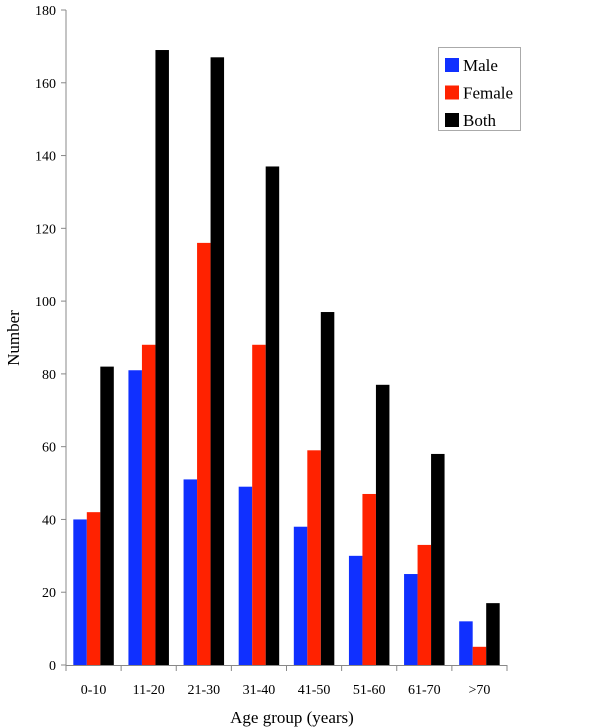 The height and width of the screenshot is (728, 600). What do you see at coordinates (45, 157) in the screenshot?
I see `y-tick-label: 140` at bounding box center [45, 157].